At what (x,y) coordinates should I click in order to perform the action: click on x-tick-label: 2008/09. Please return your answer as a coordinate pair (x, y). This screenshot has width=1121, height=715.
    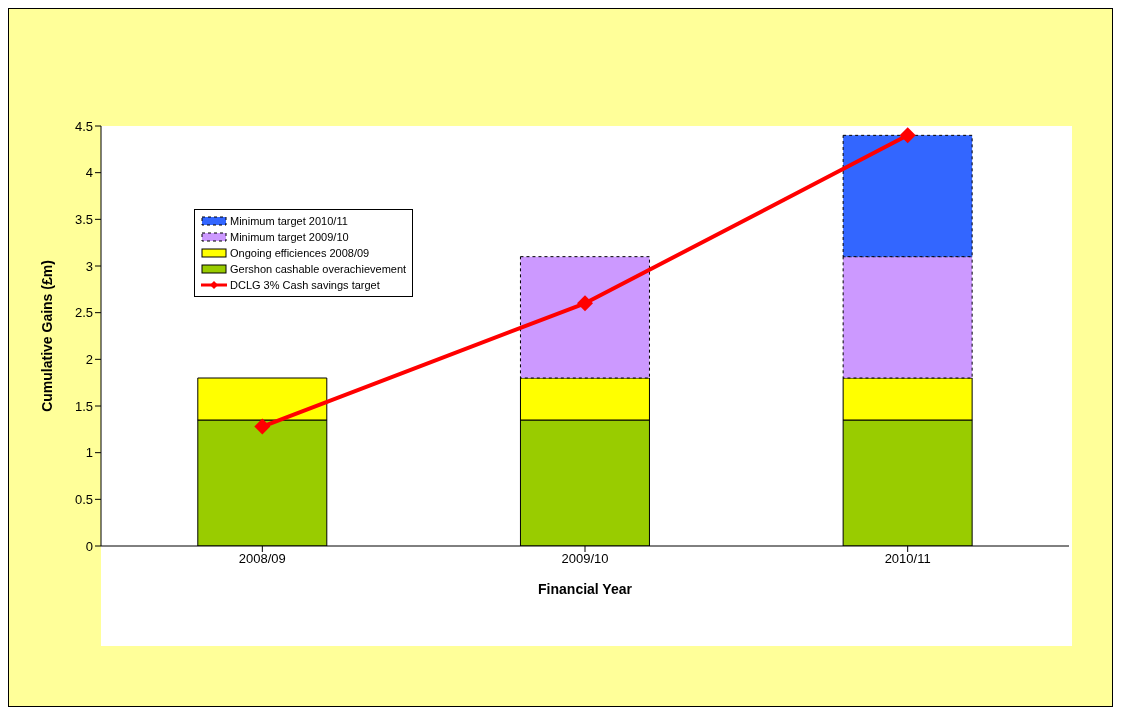
    Looking at the image, I should click on (262, 559).